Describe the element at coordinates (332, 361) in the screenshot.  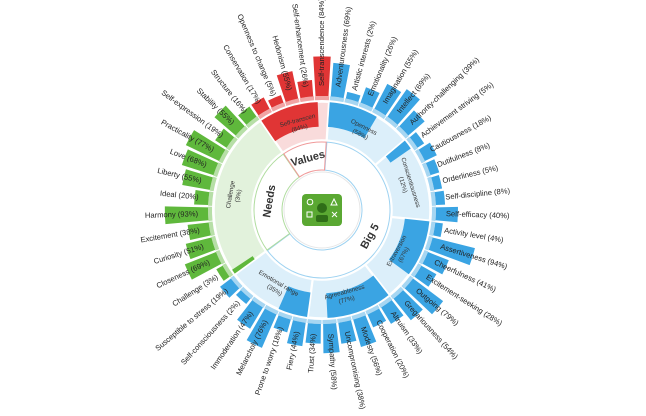
I see `facet-label-sympathy-58: Sympathy (58%)` at that location.